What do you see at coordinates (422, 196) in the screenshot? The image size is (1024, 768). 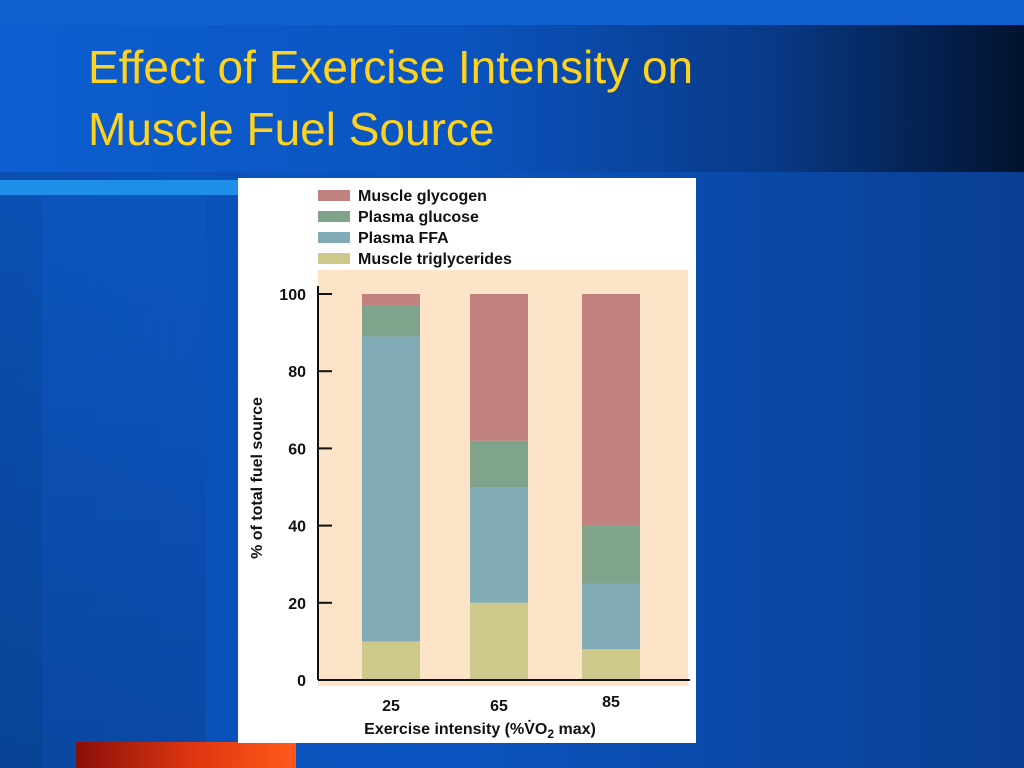 I see `legend-label-muscle-glycogen: Muscle glycogen` at bounding box center [422, 196].